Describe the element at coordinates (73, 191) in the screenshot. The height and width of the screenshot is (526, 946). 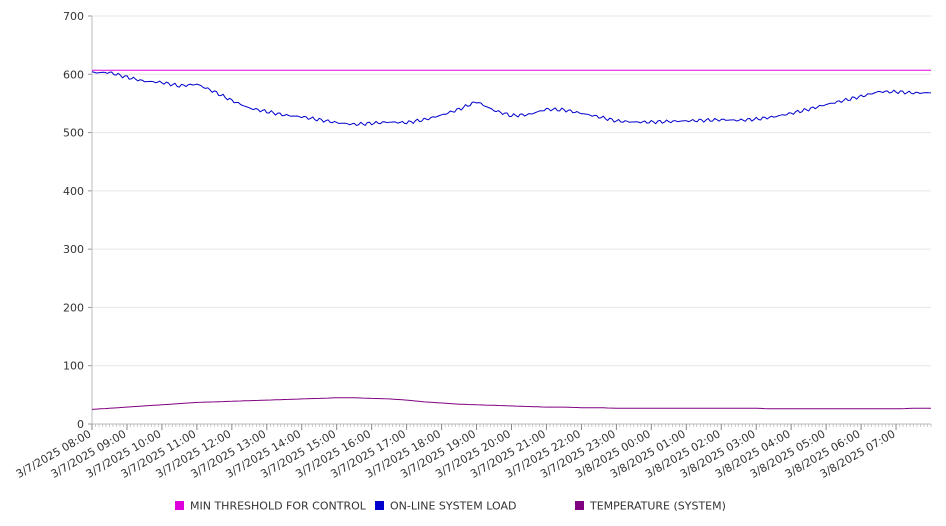
I see `y-tick-label: 400` at that location.